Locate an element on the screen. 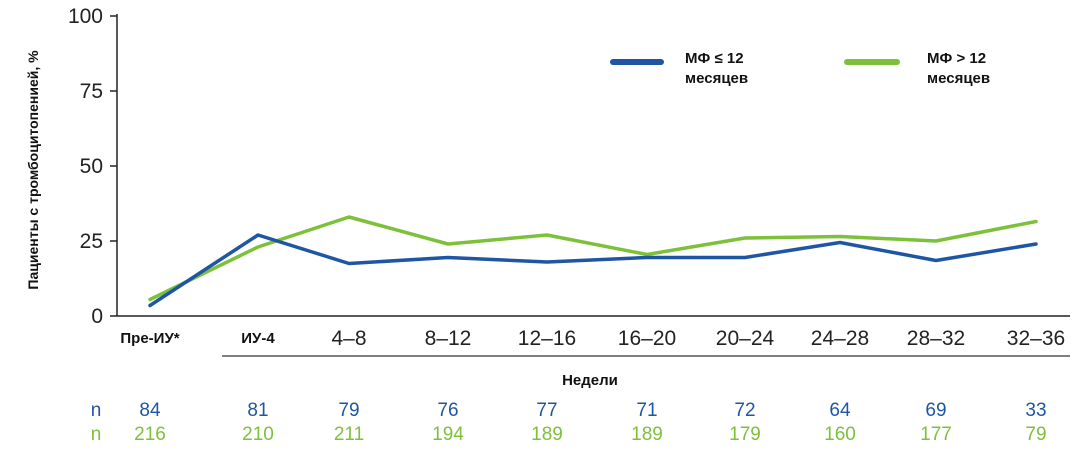 The height and width of the screenshot is (458, 1080). legend-label-0: месяцев is located at coordinates (716, 78).